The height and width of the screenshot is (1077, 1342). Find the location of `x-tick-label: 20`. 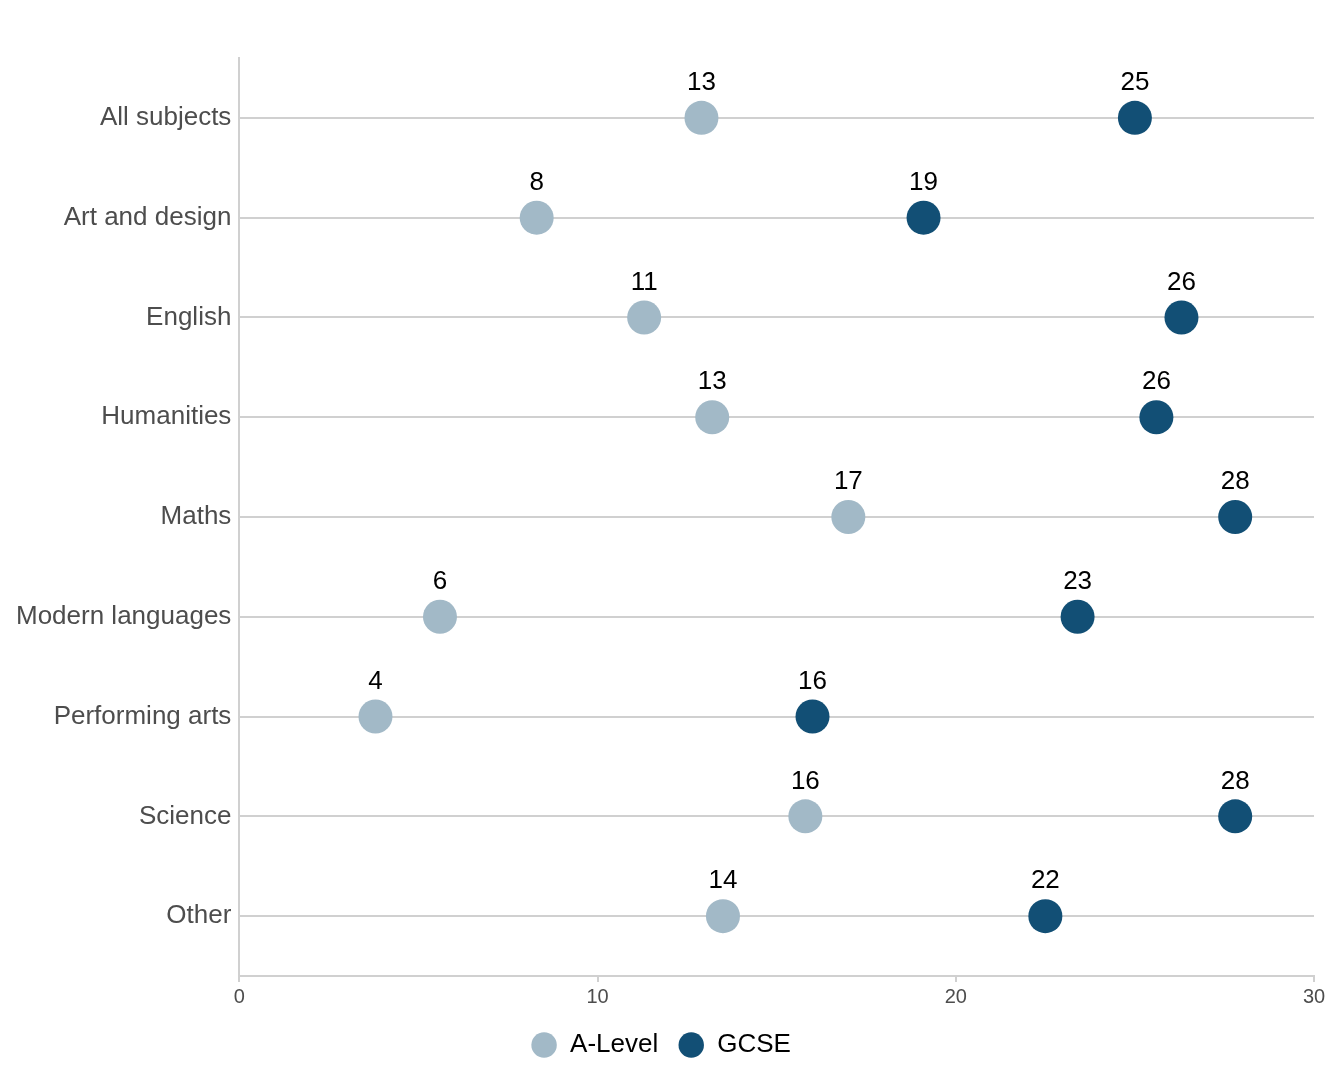

x-tick-label: 20 is located at coordinates (955, 995).